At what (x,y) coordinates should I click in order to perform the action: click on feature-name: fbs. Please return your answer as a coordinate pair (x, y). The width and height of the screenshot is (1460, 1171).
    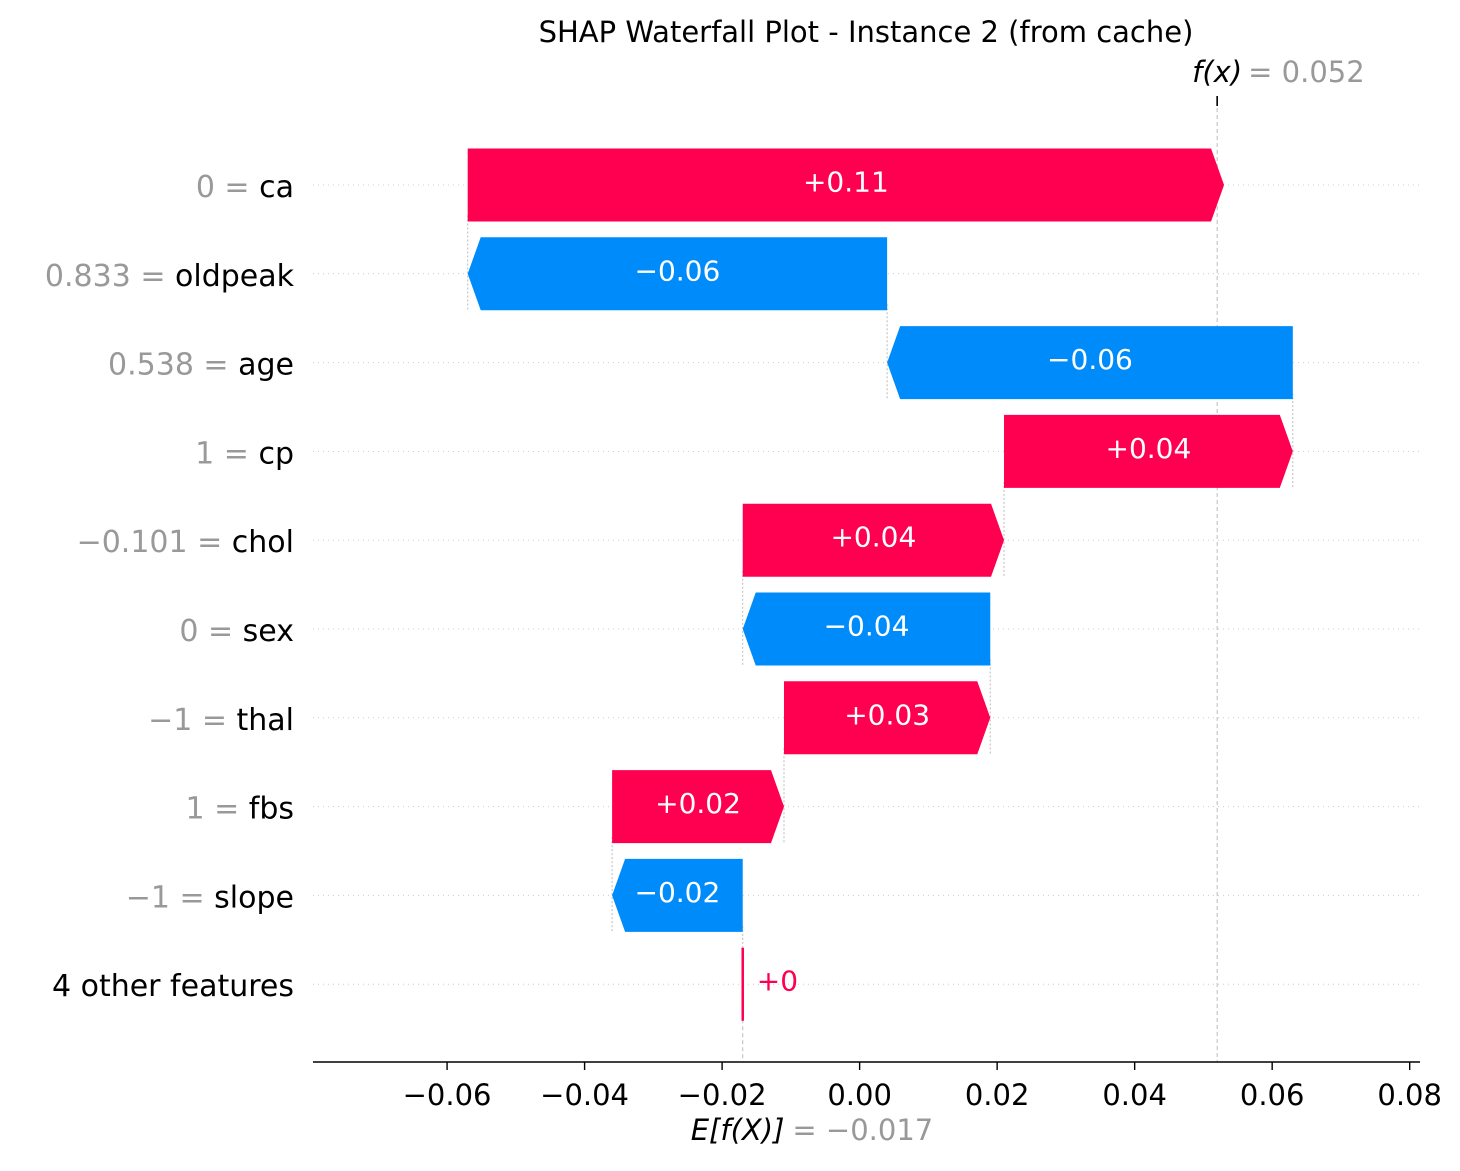
    Looking at the image, I should click on (271, 808).